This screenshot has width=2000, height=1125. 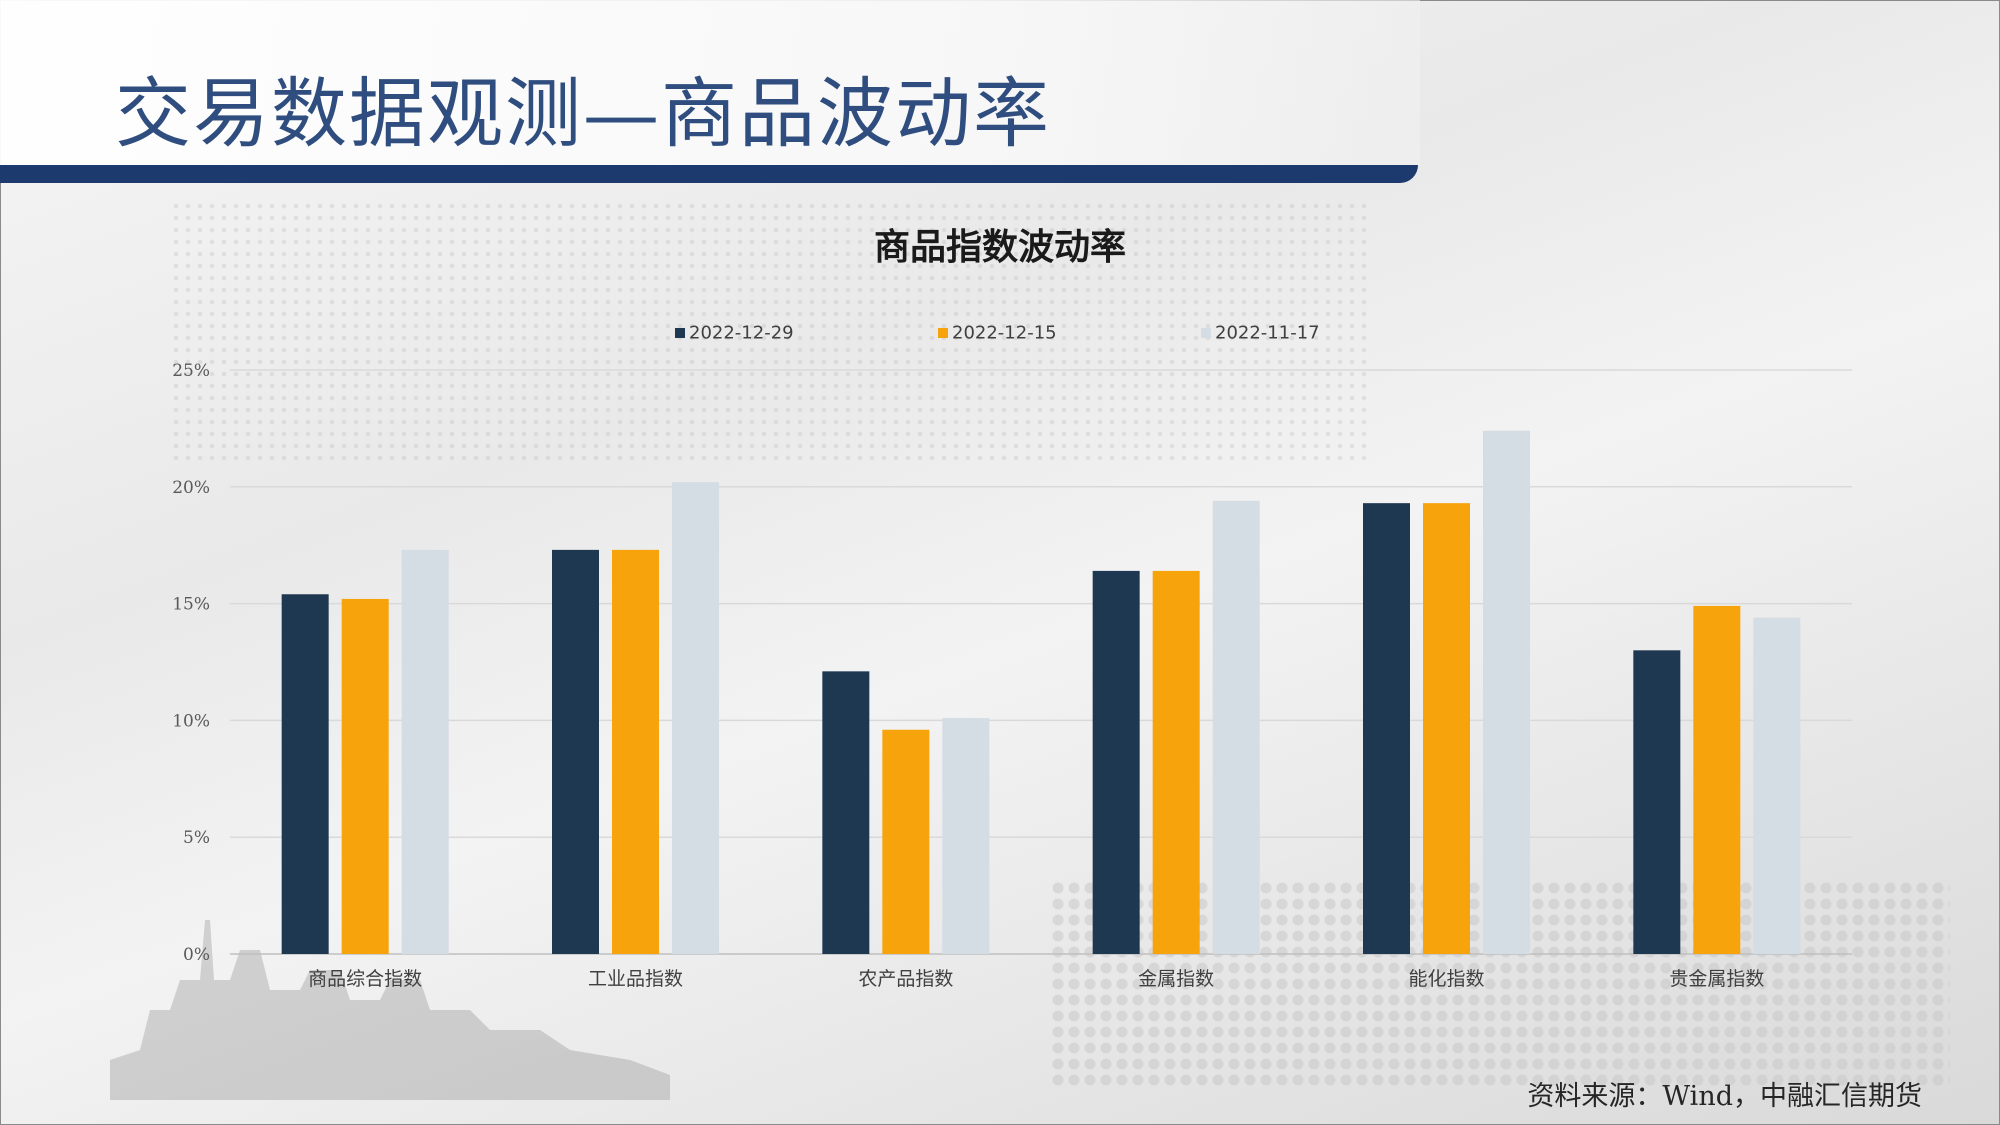 What do you see at coordinates (191, 488) in the screenshot?
I see `y-tick-label: 20%` at bounding box center [191, 488].